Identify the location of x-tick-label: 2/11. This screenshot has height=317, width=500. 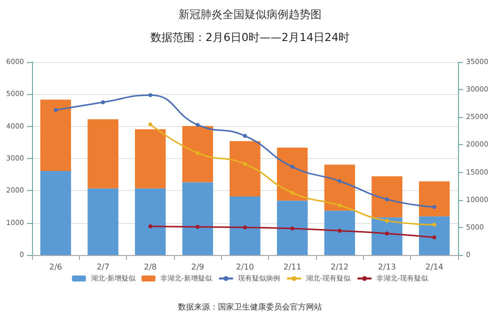
(292, 267).